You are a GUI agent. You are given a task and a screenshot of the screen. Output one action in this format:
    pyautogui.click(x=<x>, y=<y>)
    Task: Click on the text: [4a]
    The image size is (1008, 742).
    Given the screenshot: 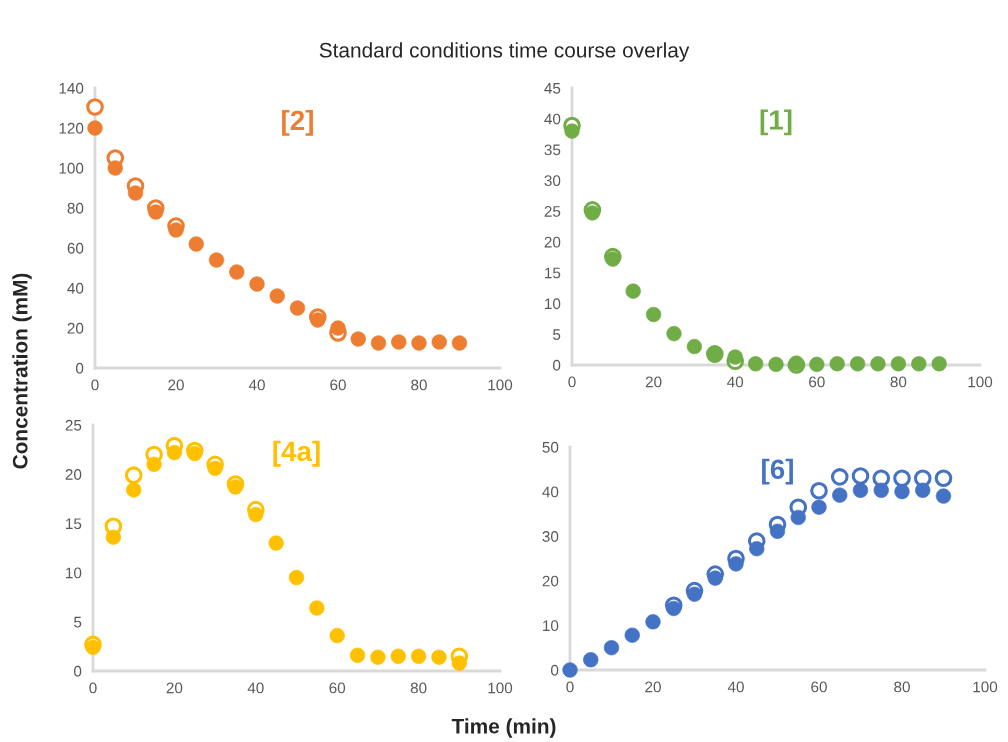 What is the action you would take?
    pyautogui.click(x=296, y=453)
    